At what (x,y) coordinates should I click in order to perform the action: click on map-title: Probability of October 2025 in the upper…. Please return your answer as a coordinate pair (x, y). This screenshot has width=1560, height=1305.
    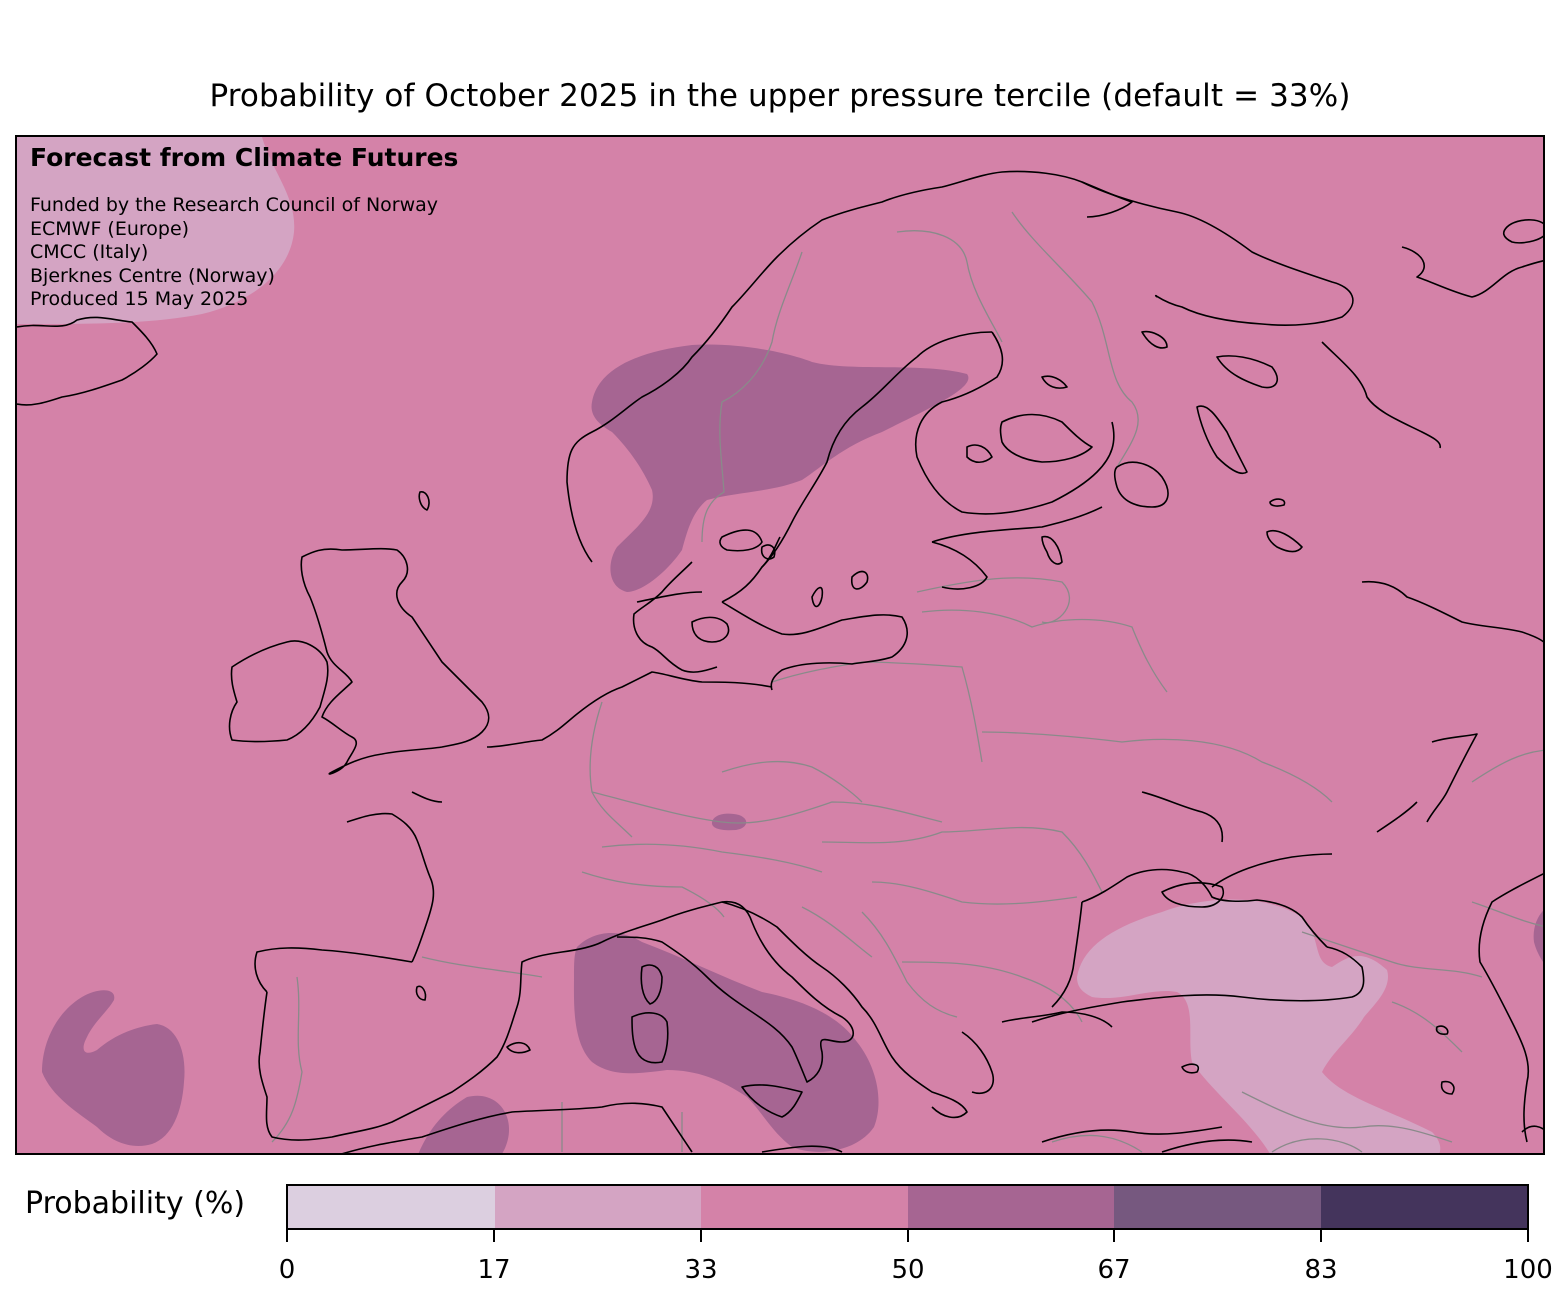
    Looking at the image, I should click on (780, 96).